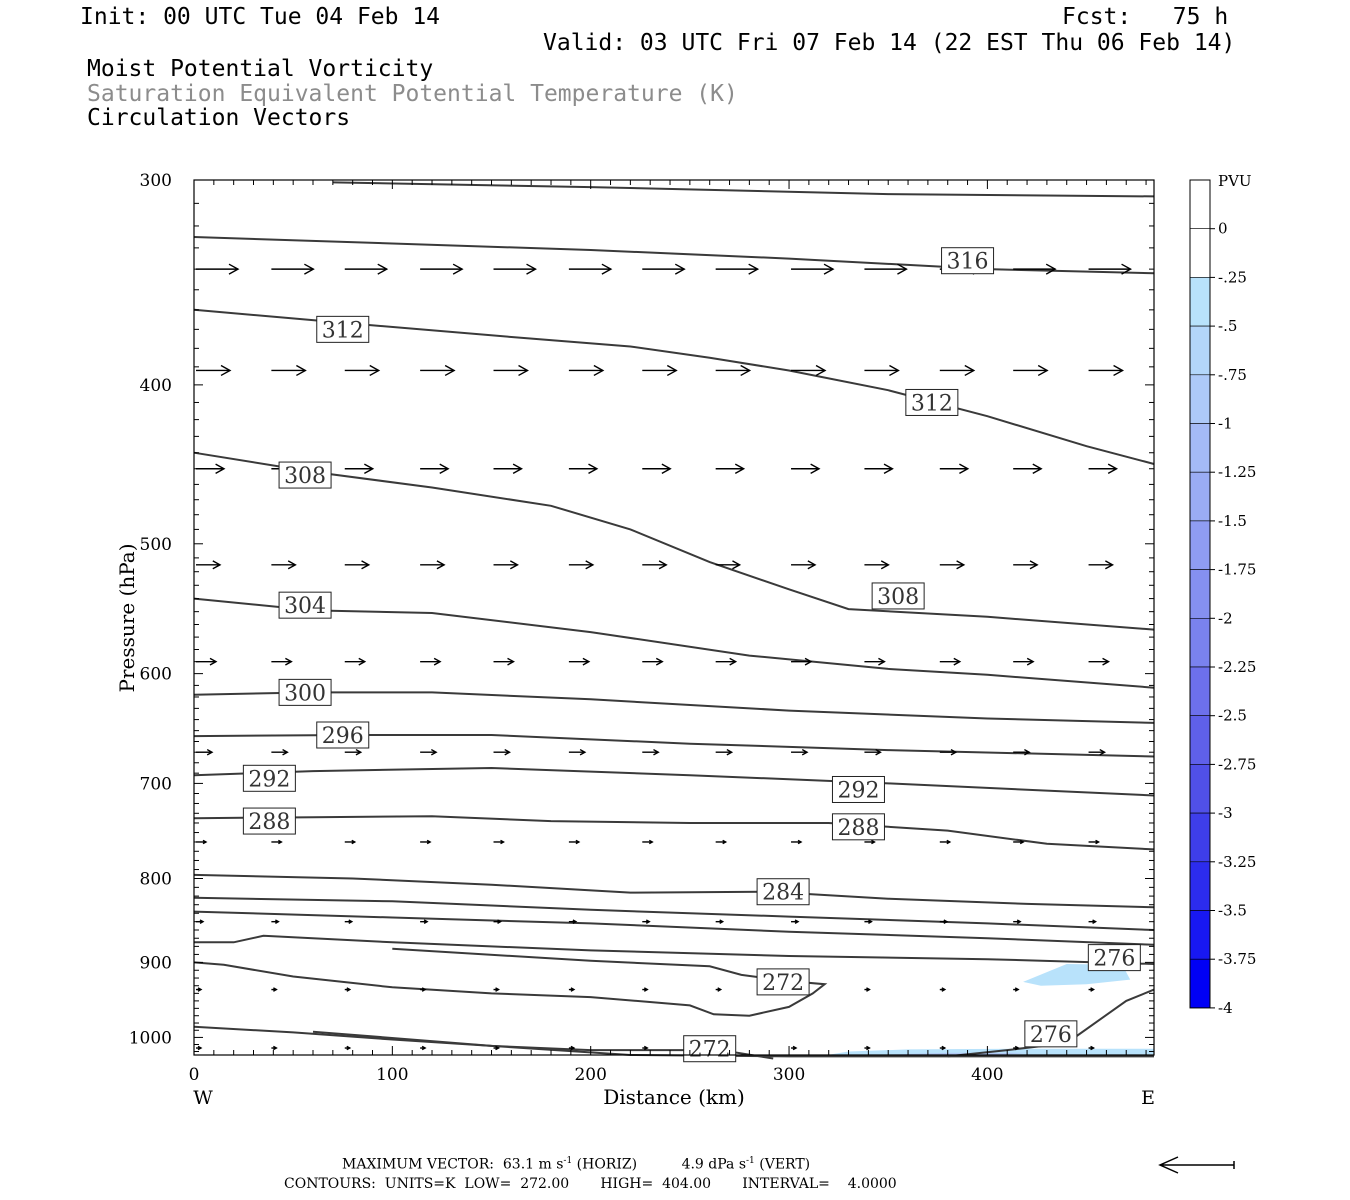  What do you see at coordinates (305, 693) in the screenshot?
I see `contour-label: 300` at bounding box center [305, 693].